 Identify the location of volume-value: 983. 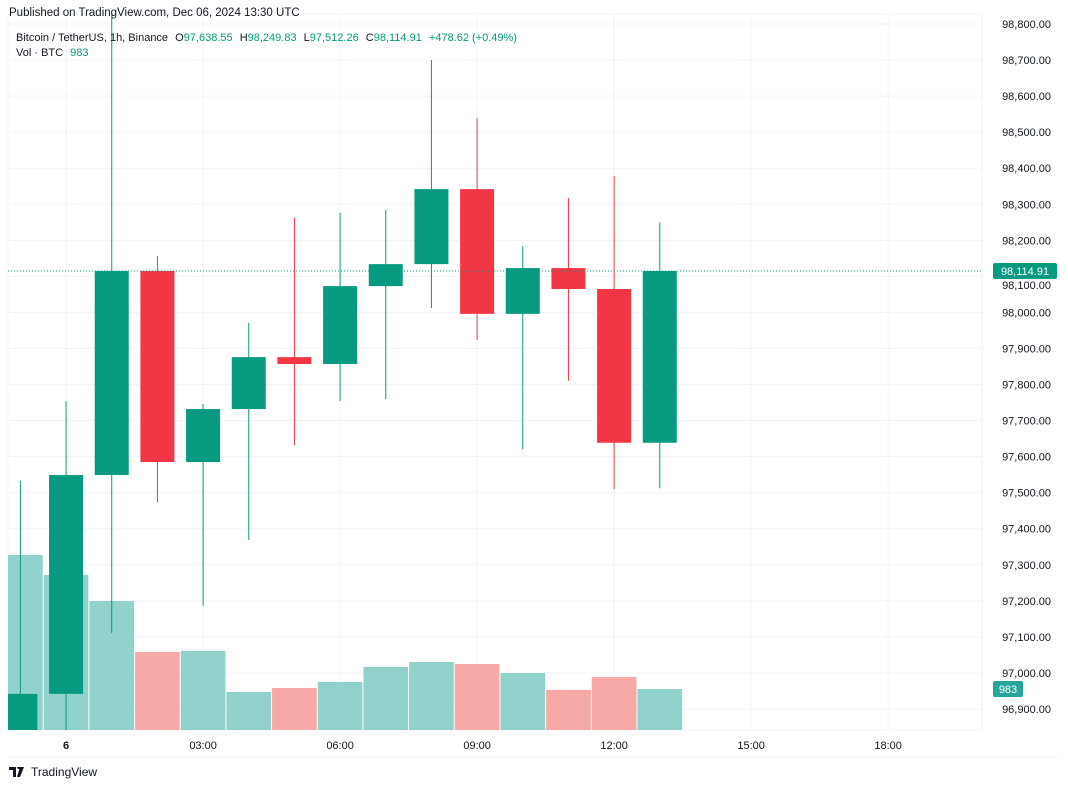
(79, 53).